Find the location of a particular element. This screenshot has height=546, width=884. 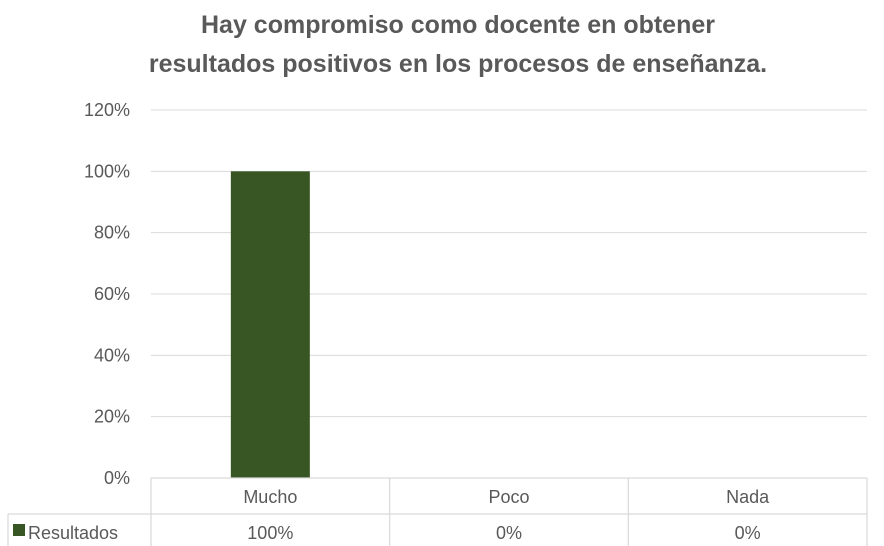

bar-mucho is located at coordinates (270, 325).